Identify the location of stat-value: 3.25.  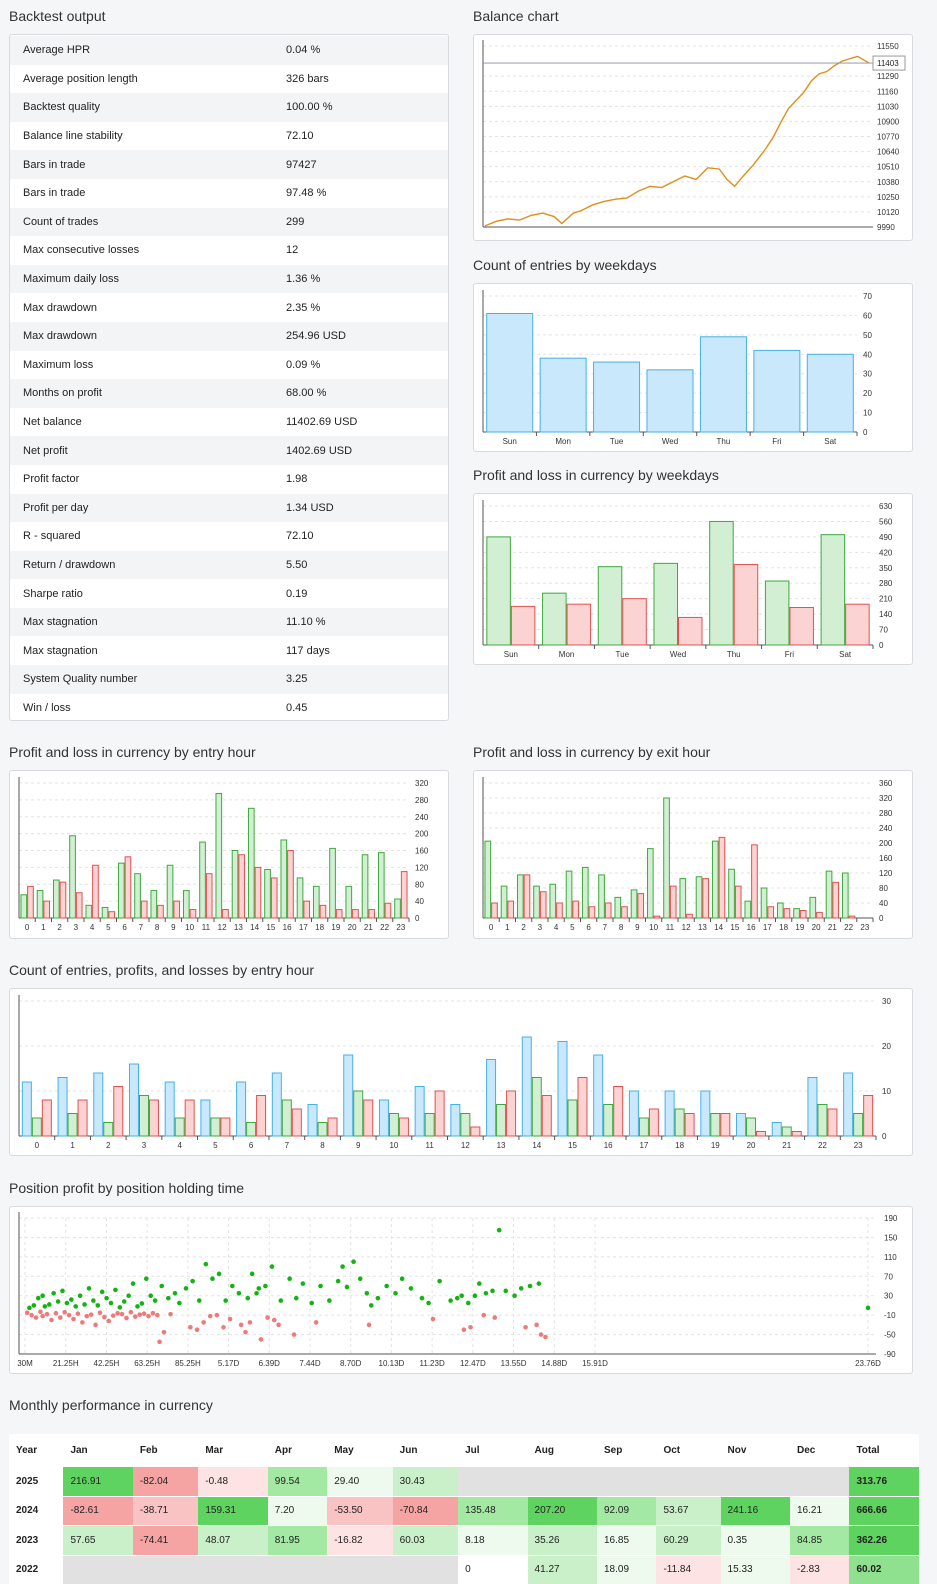
(360, 679).